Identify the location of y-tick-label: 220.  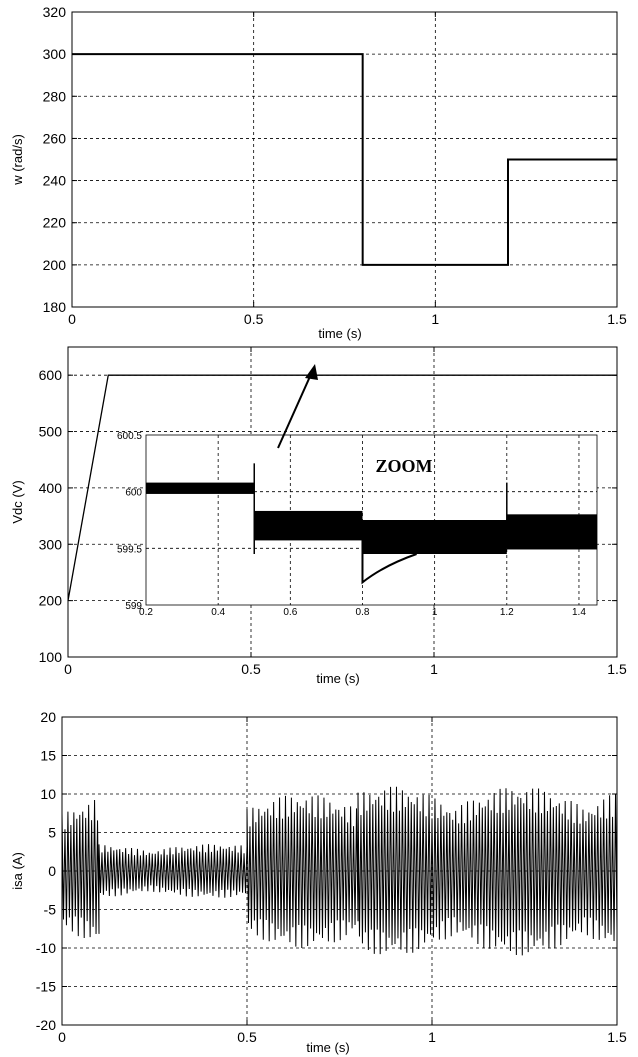
(55, 223).